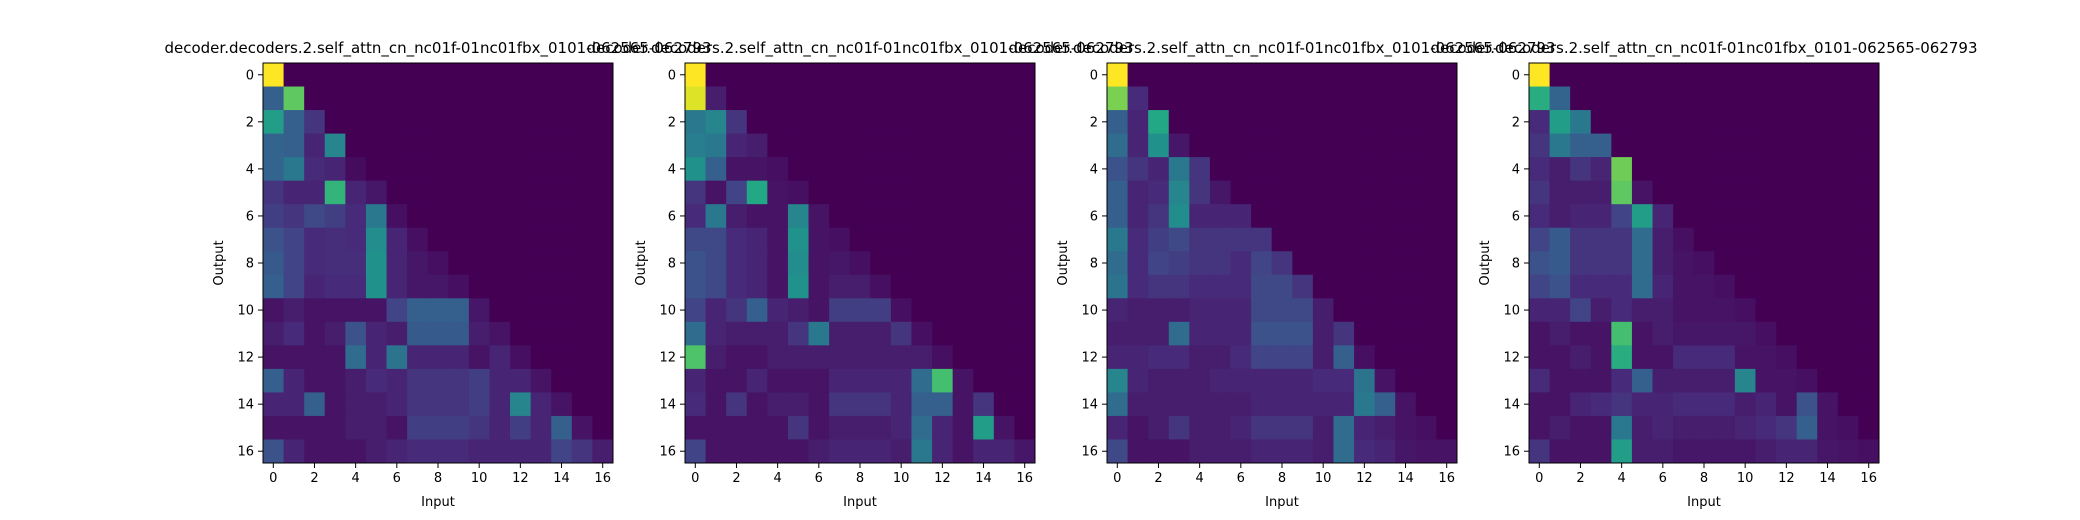  What do you see at coordinates (667, 358) in the screenshot?
I see `y-tick-label: 12` at bounding box center [667, 358].